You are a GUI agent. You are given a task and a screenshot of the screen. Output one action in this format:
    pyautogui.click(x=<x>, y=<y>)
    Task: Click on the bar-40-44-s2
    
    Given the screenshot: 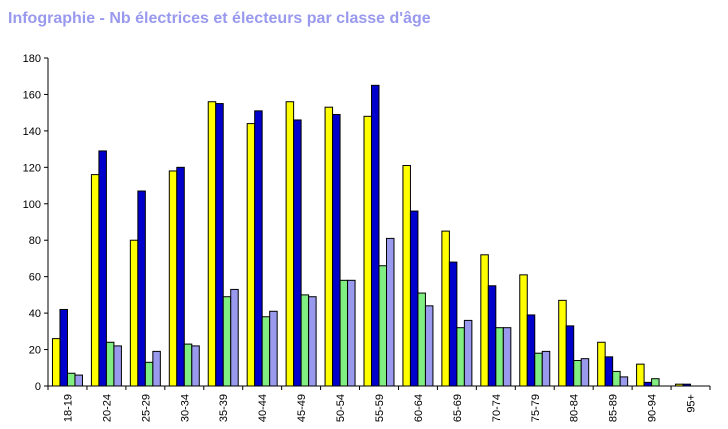 What is the action you would take?
    pyautogui.click(x=258, y=248)
    